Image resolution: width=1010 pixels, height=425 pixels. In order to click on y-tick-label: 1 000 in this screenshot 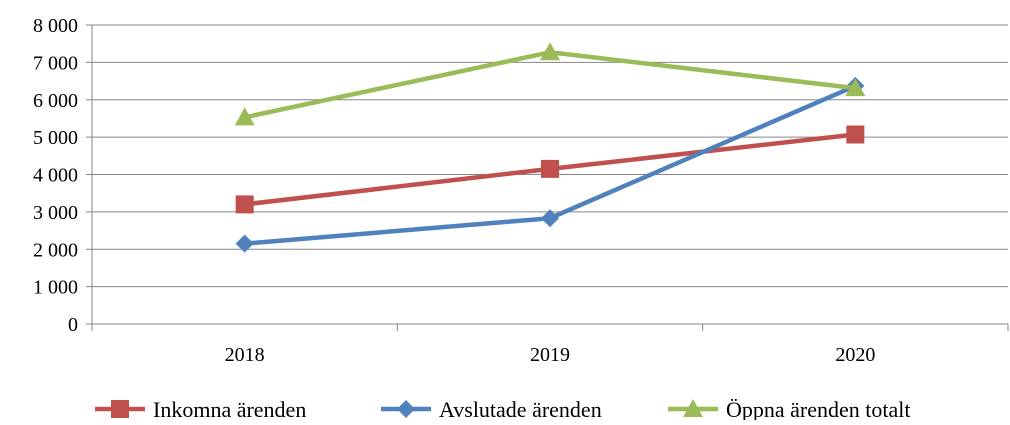, I will do `click(55, 288)`.